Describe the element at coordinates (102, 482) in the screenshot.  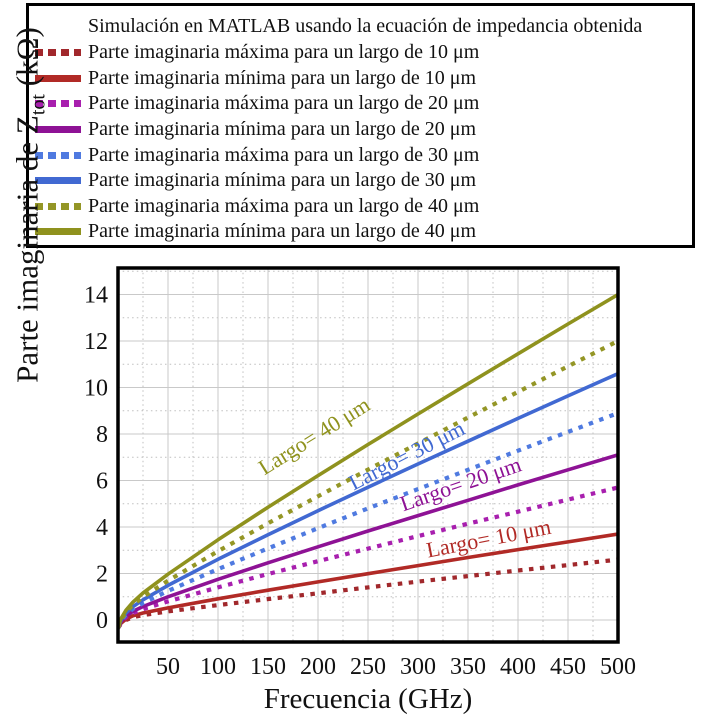
I see `y-tick-label: 6` at that location.